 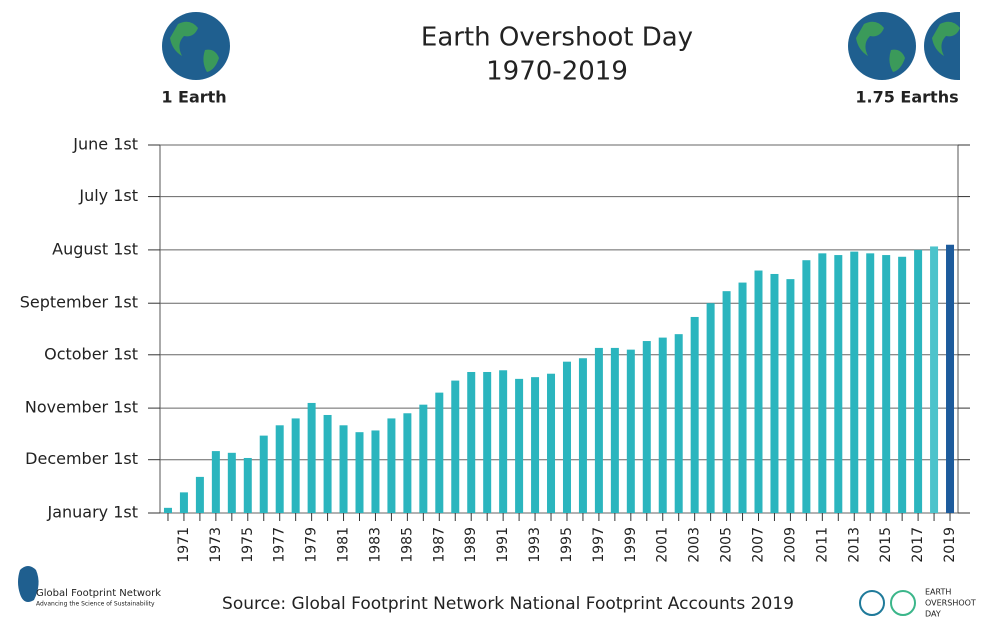 I want to click on y-tick-label: September 1st, so click(x=79, y=302).